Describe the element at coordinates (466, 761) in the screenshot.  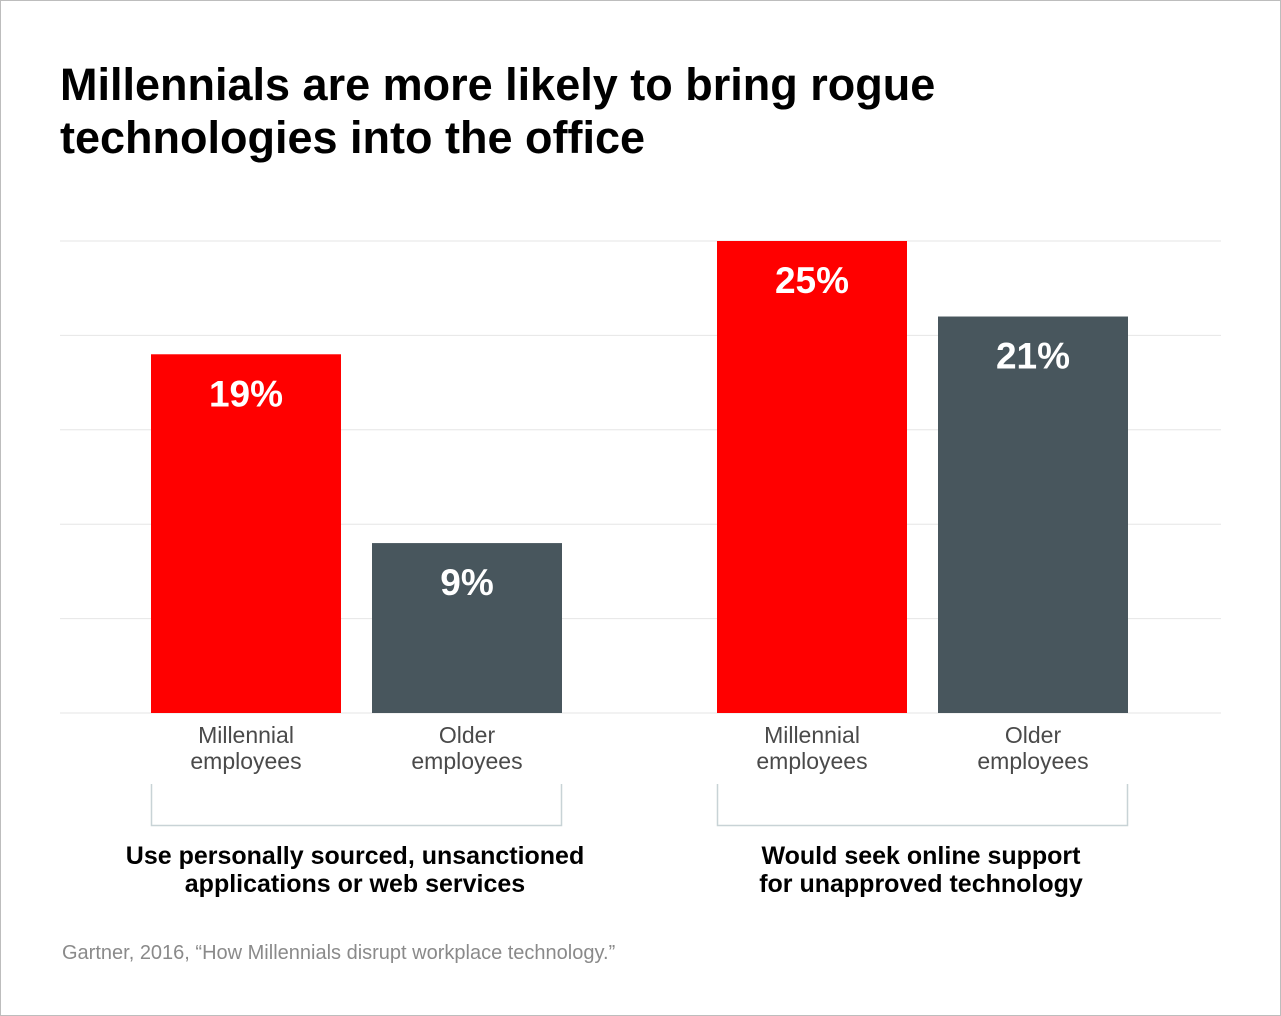
I see `category-label-group-1-bar-2-line-2: employees` at that location.